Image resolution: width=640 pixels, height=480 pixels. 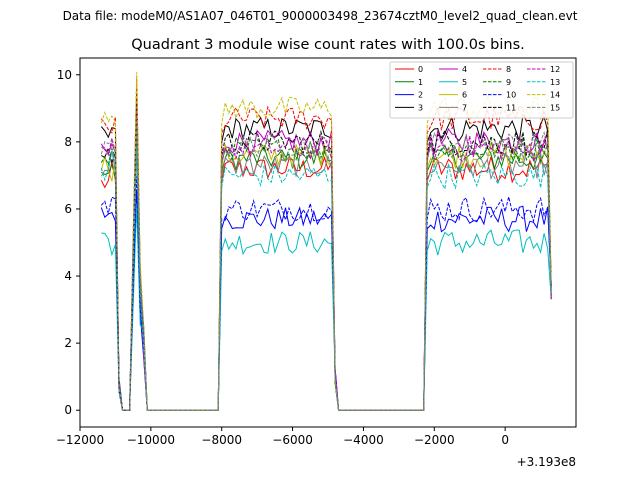 I want to click on legend-label-0: 0, so click(x=420, y=69).